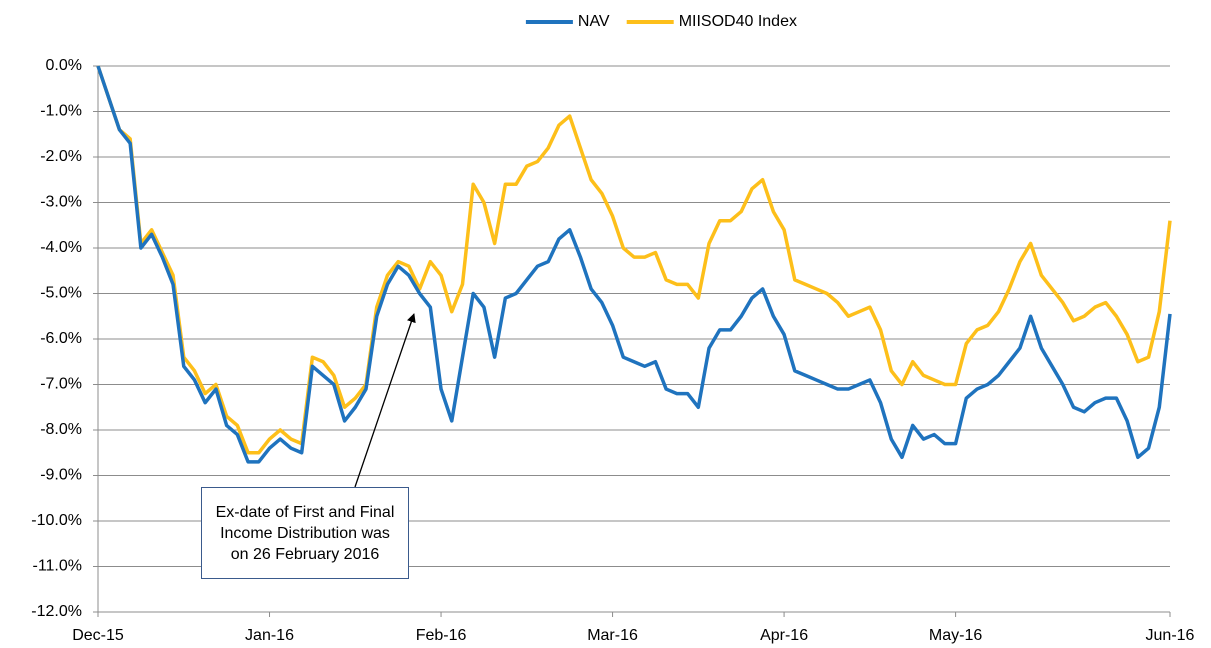 The height and width of the screenshot is (648, 1211). I want to click on y-tick-label: -12.0%, so click(56, 611).